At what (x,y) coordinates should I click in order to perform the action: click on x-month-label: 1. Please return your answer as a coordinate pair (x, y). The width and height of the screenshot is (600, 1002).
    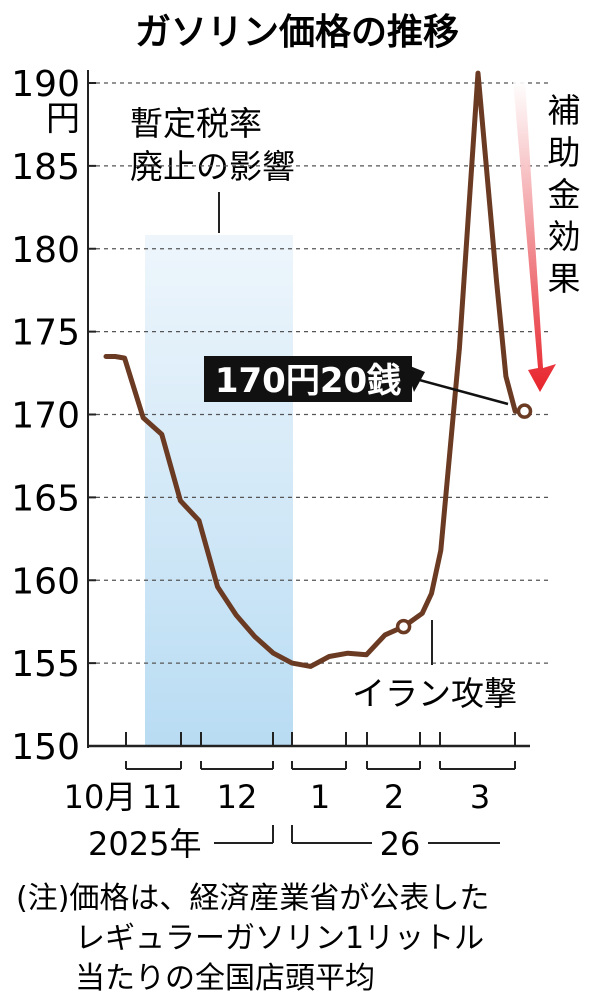
    Looking at the image, I should click on (320, 797).